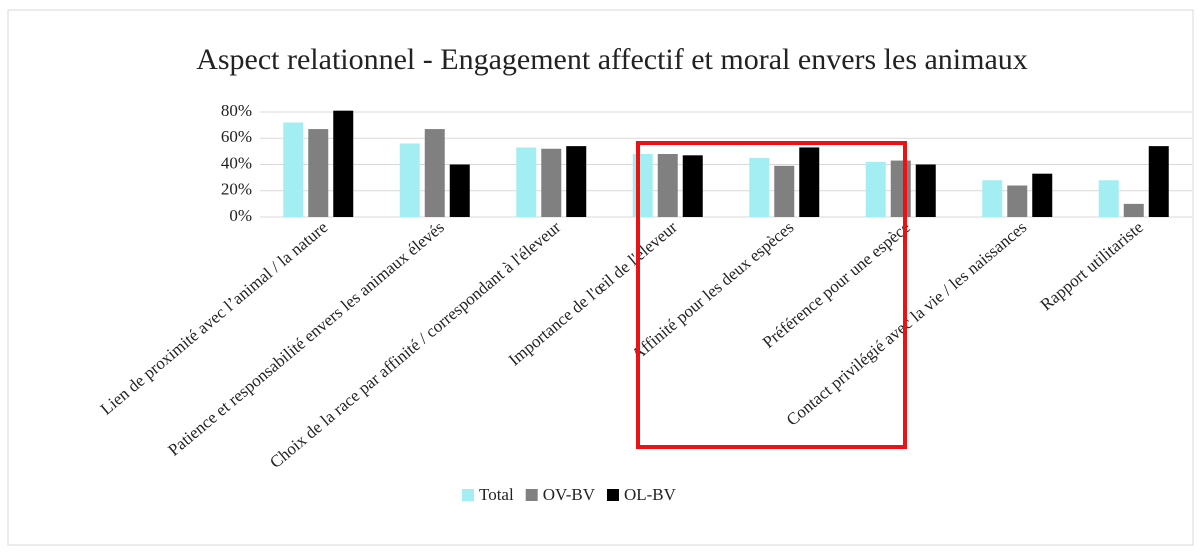 The width and height of the screenshot is (1203, 559). Describe the element at coordinates (650, 494) in the screenshot. I see `legend-label: OL-BV` at that location.